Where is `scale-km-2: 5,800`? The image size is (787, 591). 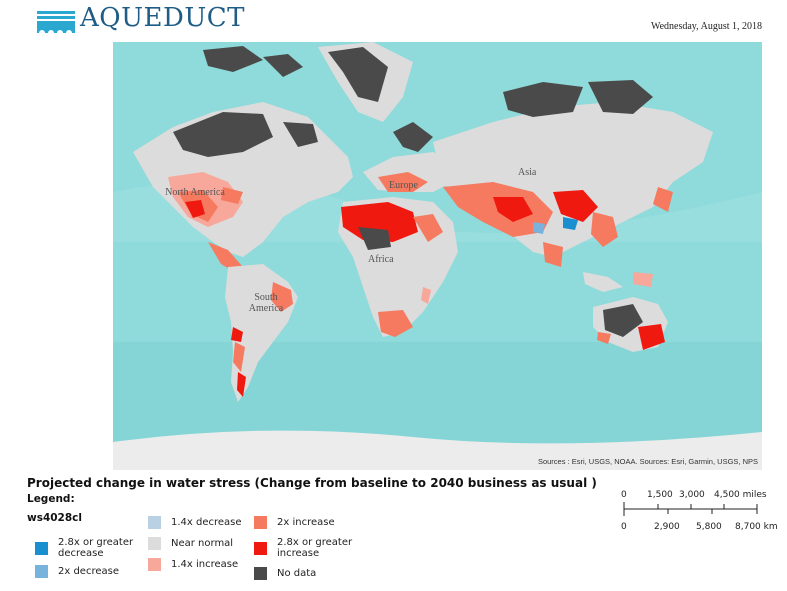
scale-km-2: 5,800 is located at coordinates (709, 527).